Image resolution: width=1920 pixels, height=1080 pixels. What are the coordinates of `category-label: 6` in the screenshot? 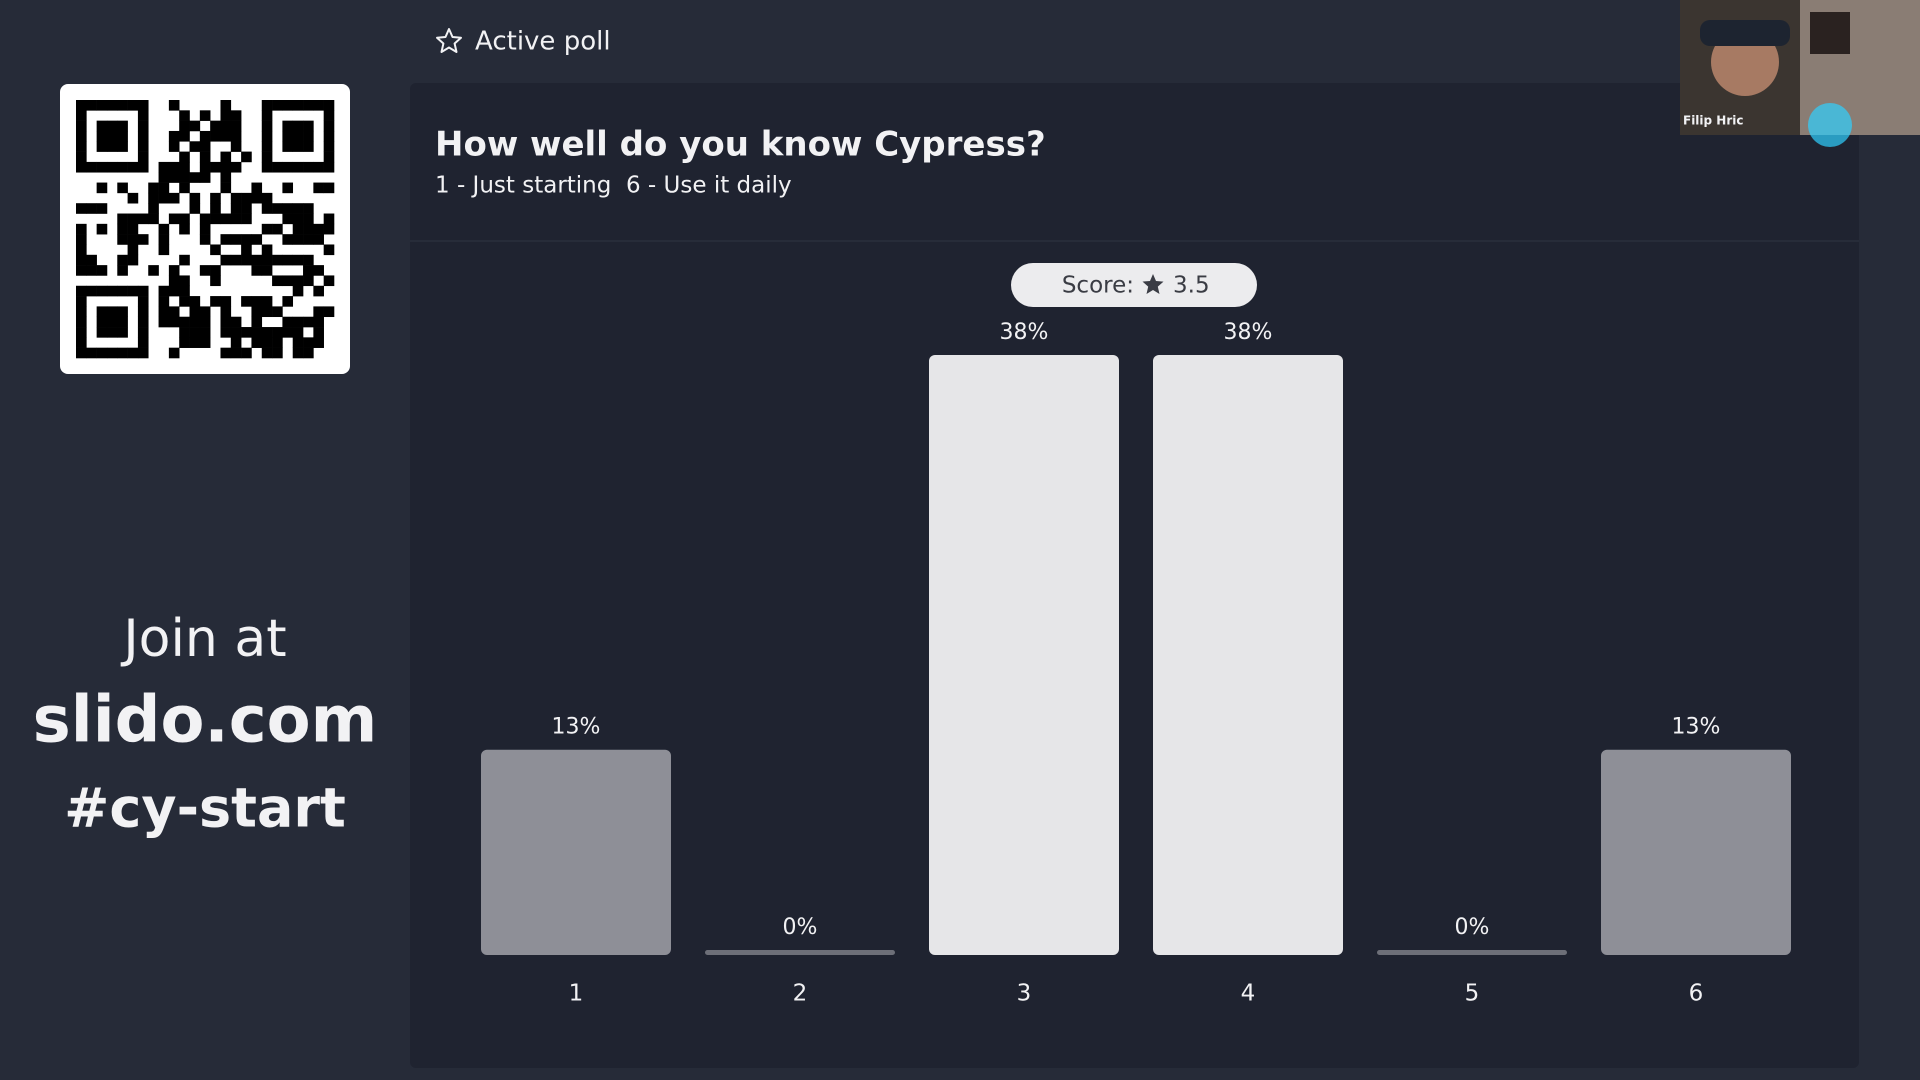 It's located at (1696, 994).